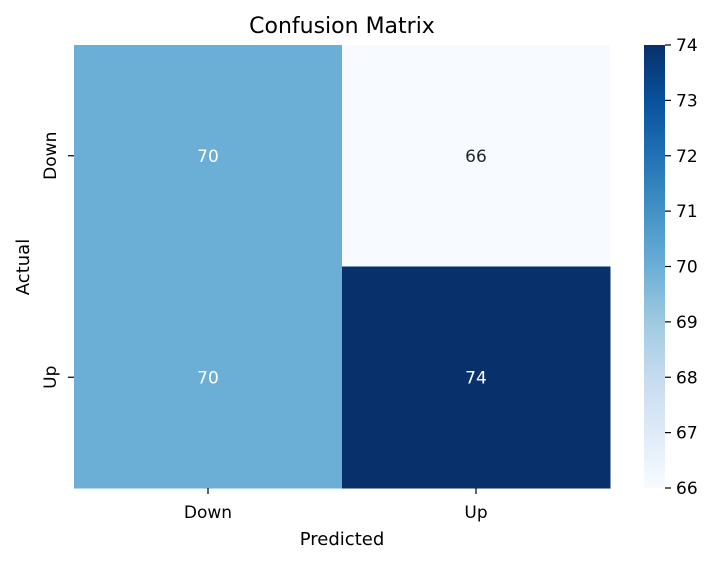 The image size is (719, 563). I want to click on colorbar-tick-label: 71, so click(687, 212).